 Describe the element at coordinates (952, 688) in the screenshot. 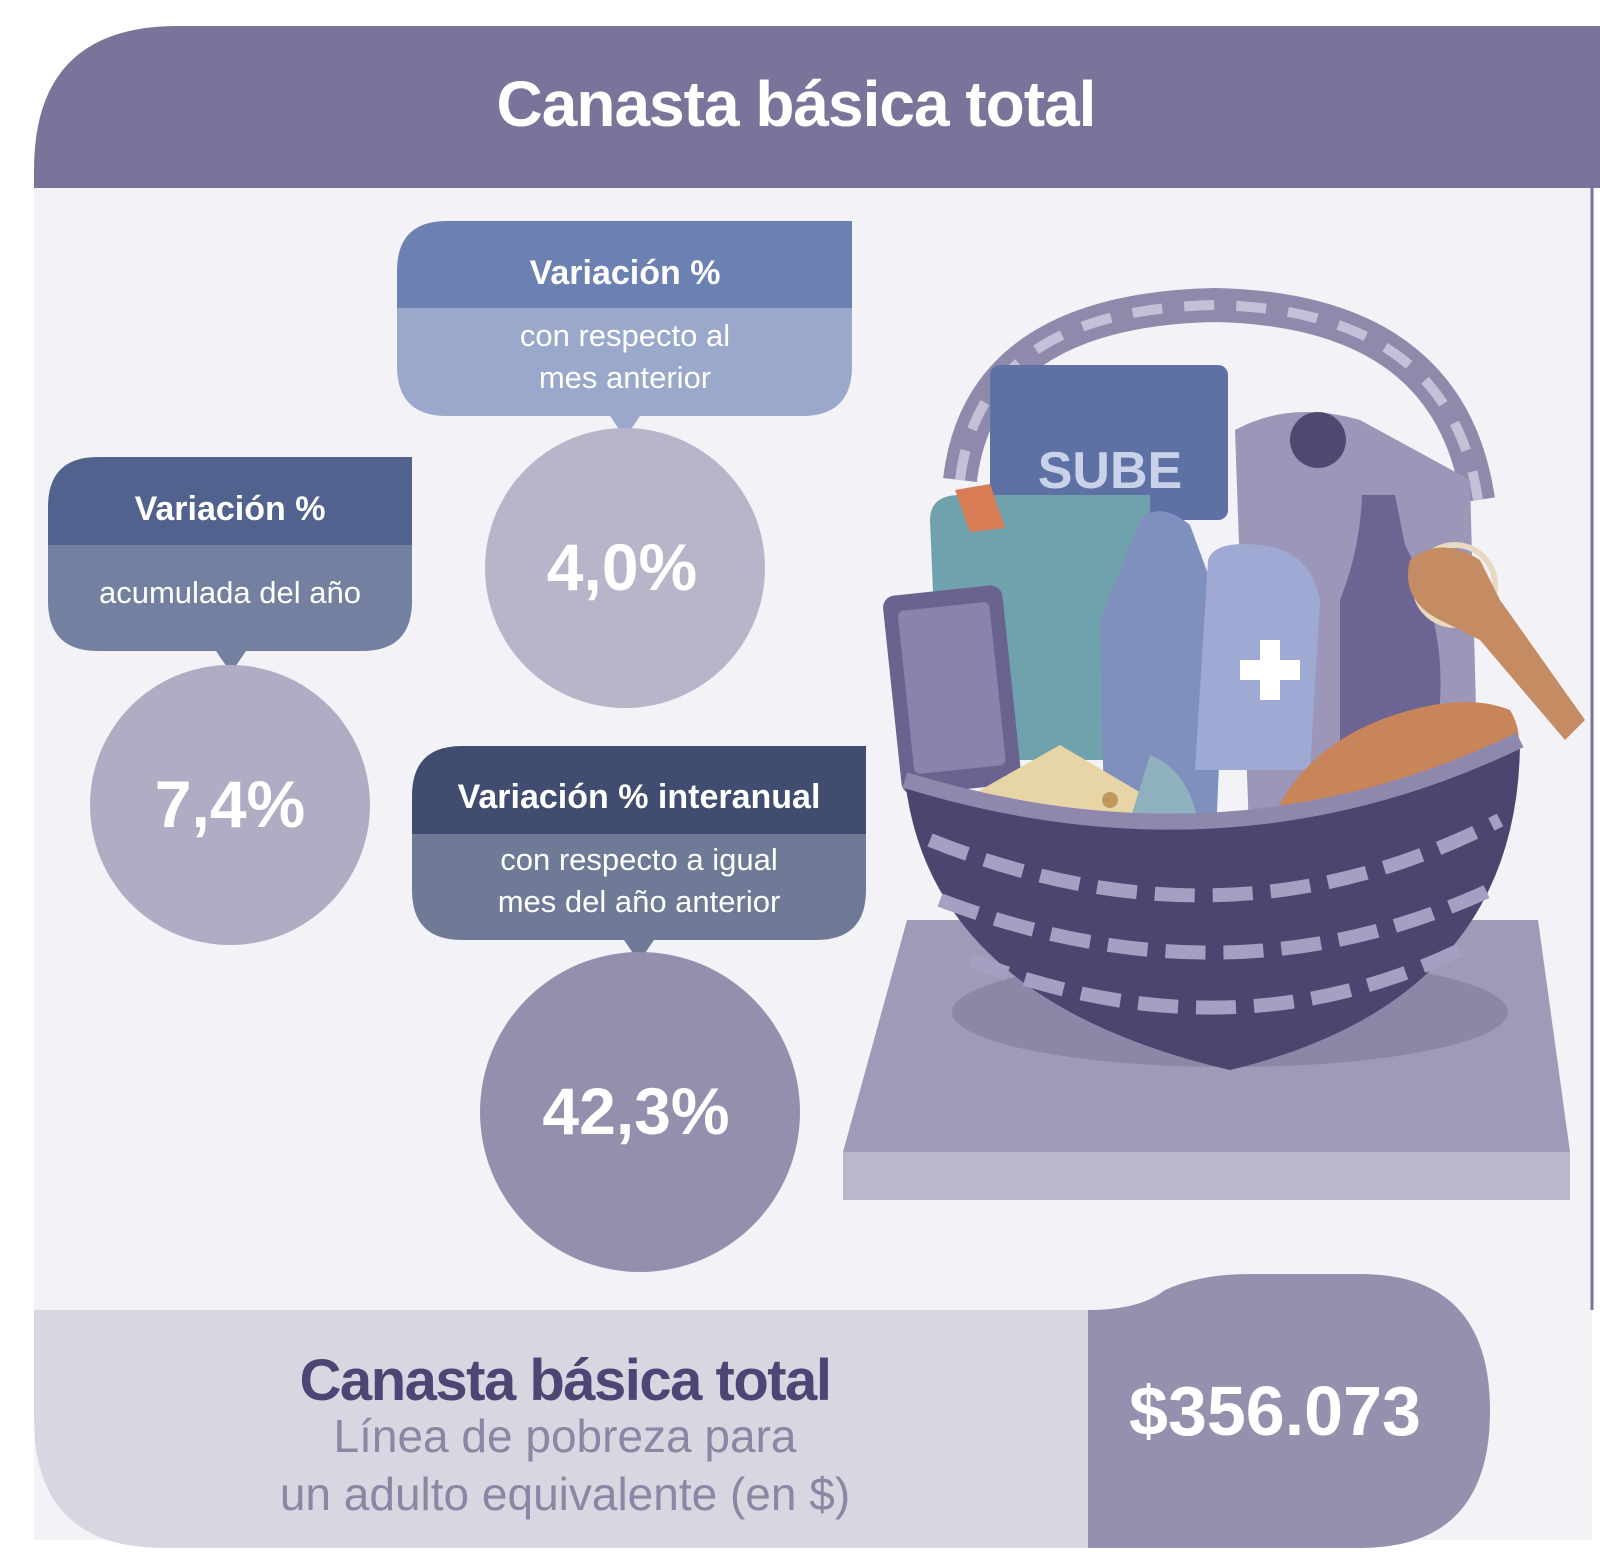

I see `phone-screen` at that location.